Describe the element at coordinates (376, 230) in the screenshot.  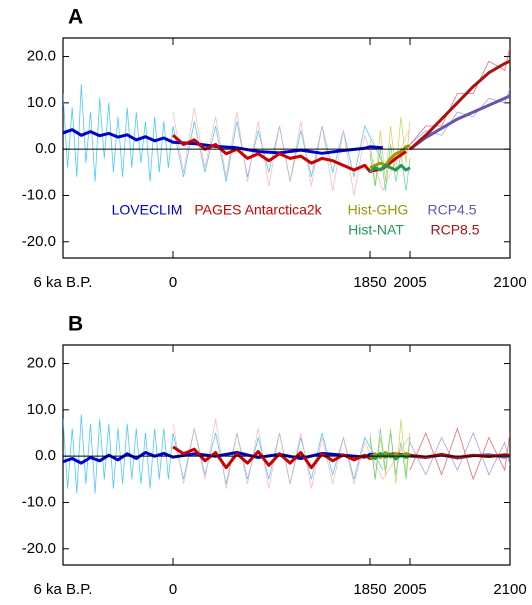
I see `legend-entry: Hist-NAT` at that location.